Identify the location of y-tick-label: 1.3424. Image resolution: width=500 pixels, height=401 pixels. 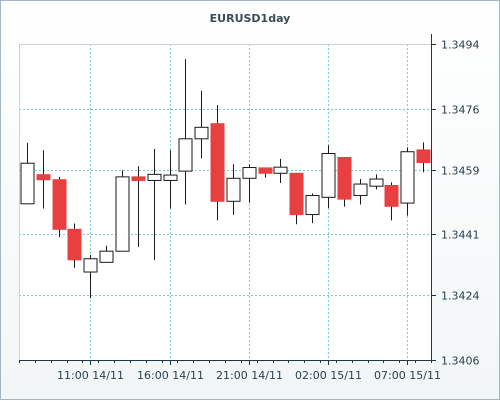
(460, 296).